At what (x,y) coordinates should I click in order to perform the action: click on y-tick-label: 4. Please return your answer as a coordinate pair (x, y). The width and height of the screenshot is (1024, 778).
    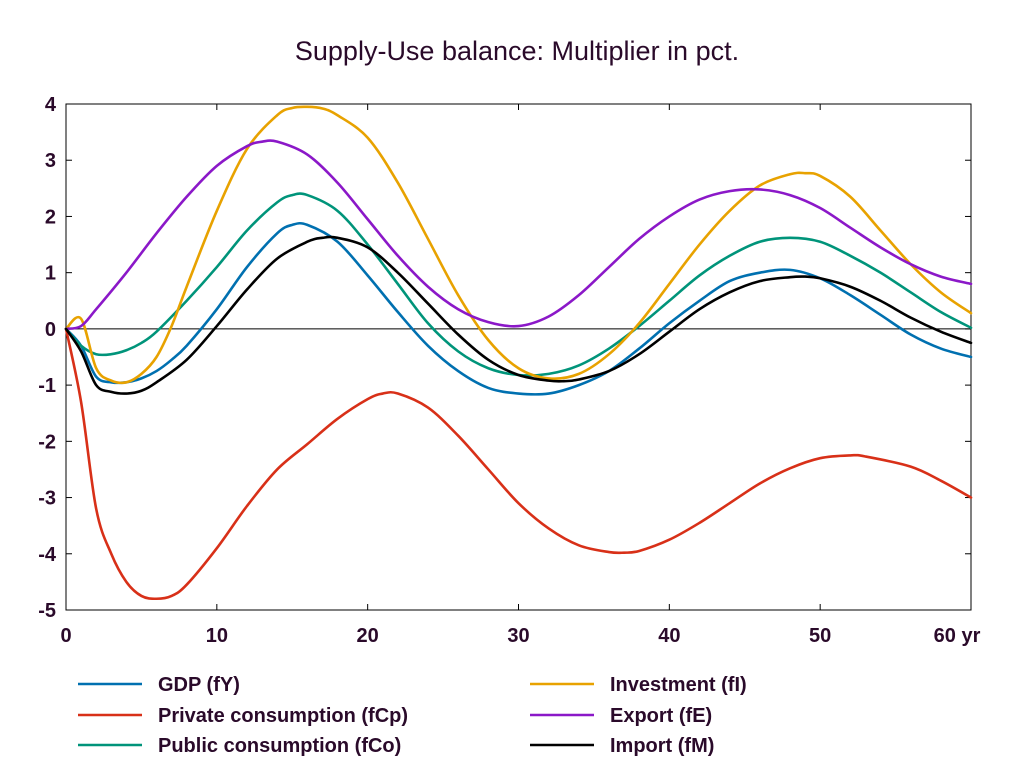
    Looking at the image, I should click on (51, 105).